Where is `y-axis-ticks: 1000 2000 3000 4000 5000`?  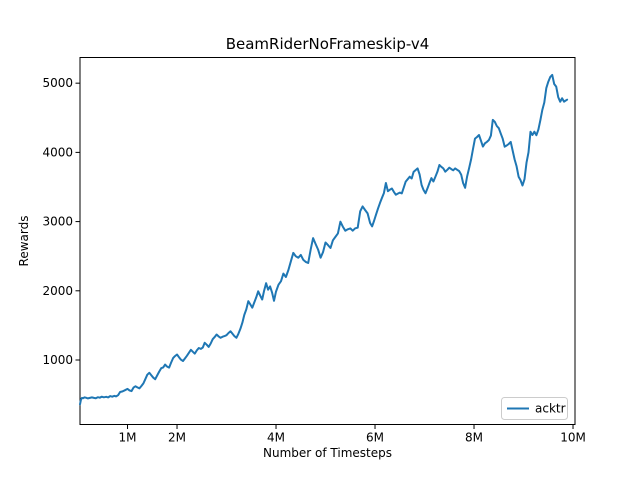 y-axis-ticks: 1000 2000 3000 4000 5000 is located at coordinates (61, 221).